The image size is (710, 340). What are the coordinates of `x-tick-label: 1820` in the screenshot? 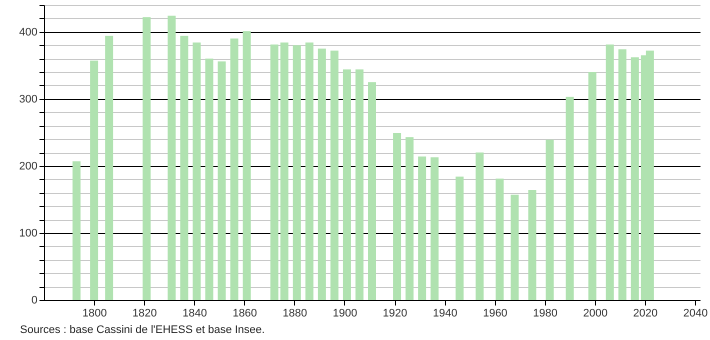 It's located at (144, 314).